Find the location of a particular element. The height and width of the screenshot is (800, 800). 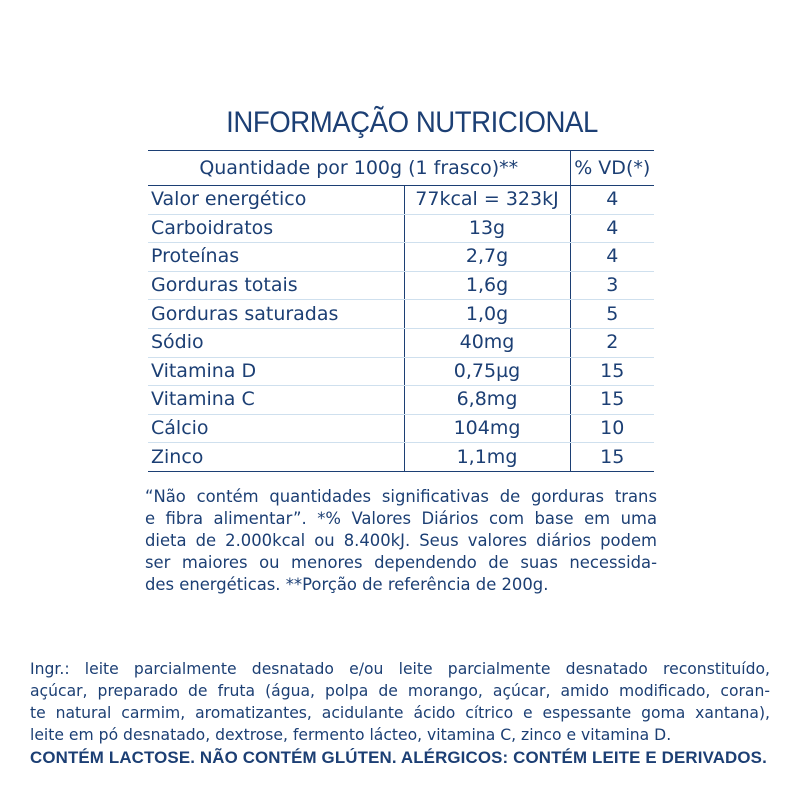

nutrient-name: Zinco is located at coordinates (276, 457).